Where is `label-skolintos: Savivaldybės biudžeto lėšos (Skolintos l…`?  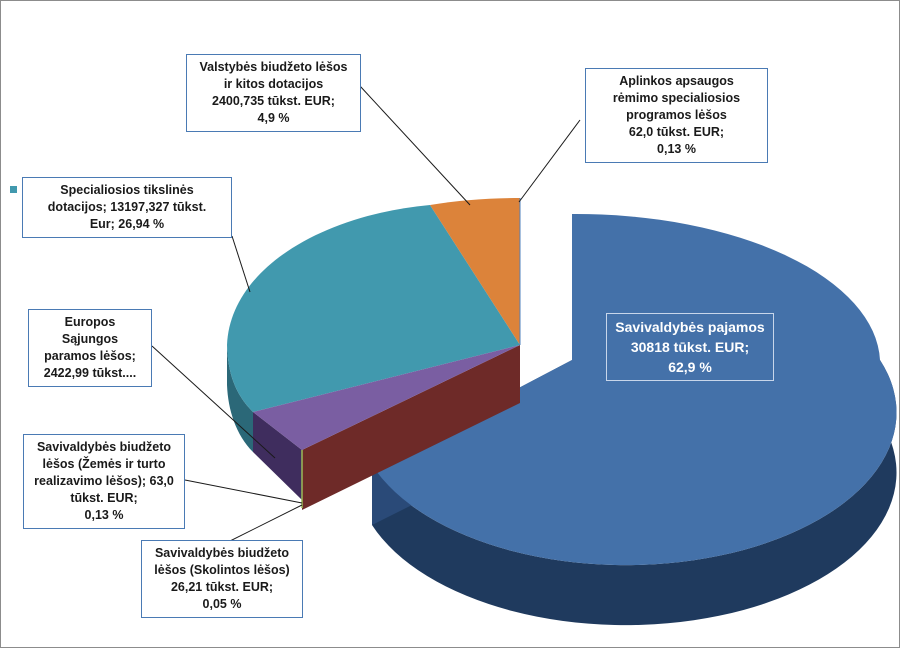 label-skolintos: Savivaldybės biudžeto lėšos (Skolintos l… is located at coordinates (222, 579).